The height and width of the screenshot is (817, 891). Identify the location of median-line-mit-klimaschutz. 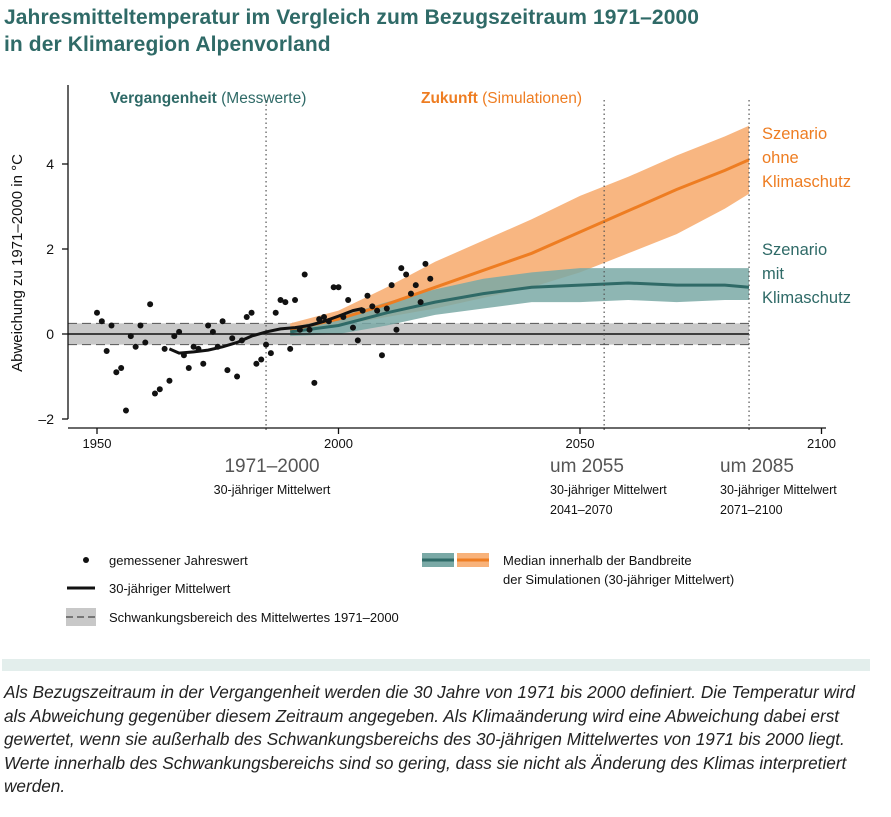
(520, 307).